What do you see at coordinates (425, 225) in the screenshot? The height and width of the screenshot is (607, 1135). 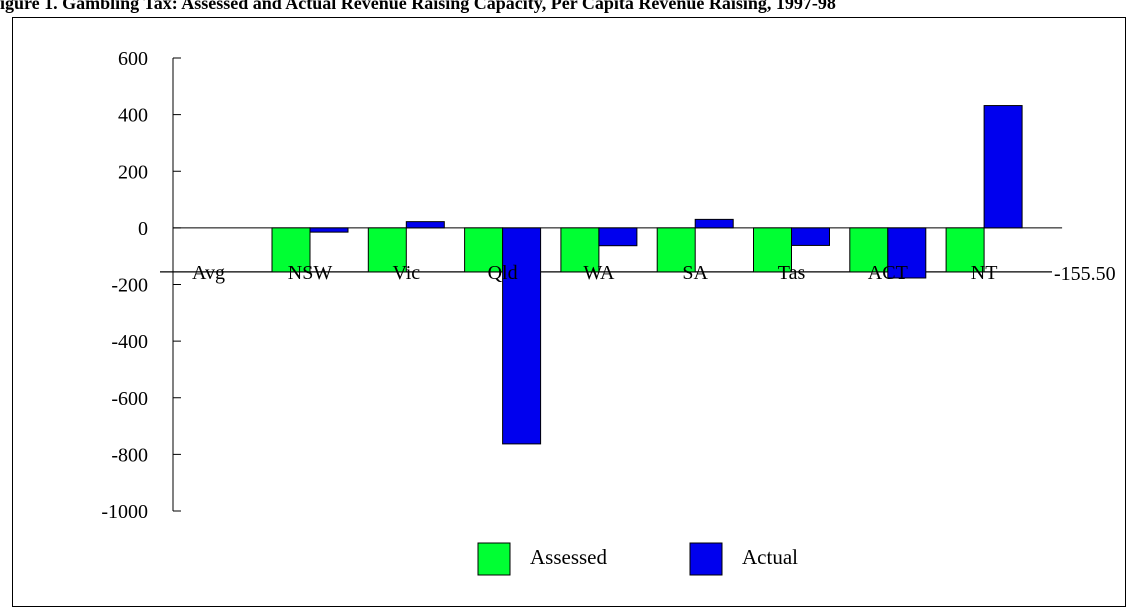 I see `bar-actual-vic` at bounding box center [425, 225].